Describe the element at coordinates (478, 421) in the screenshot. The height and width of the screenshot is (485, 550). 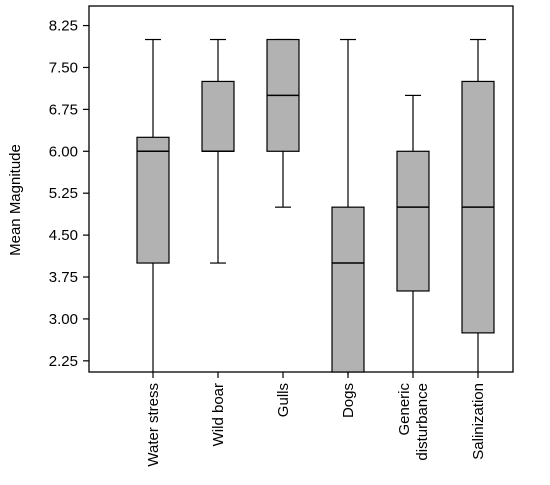
I see `x-tick-label: Salinization` at that location.